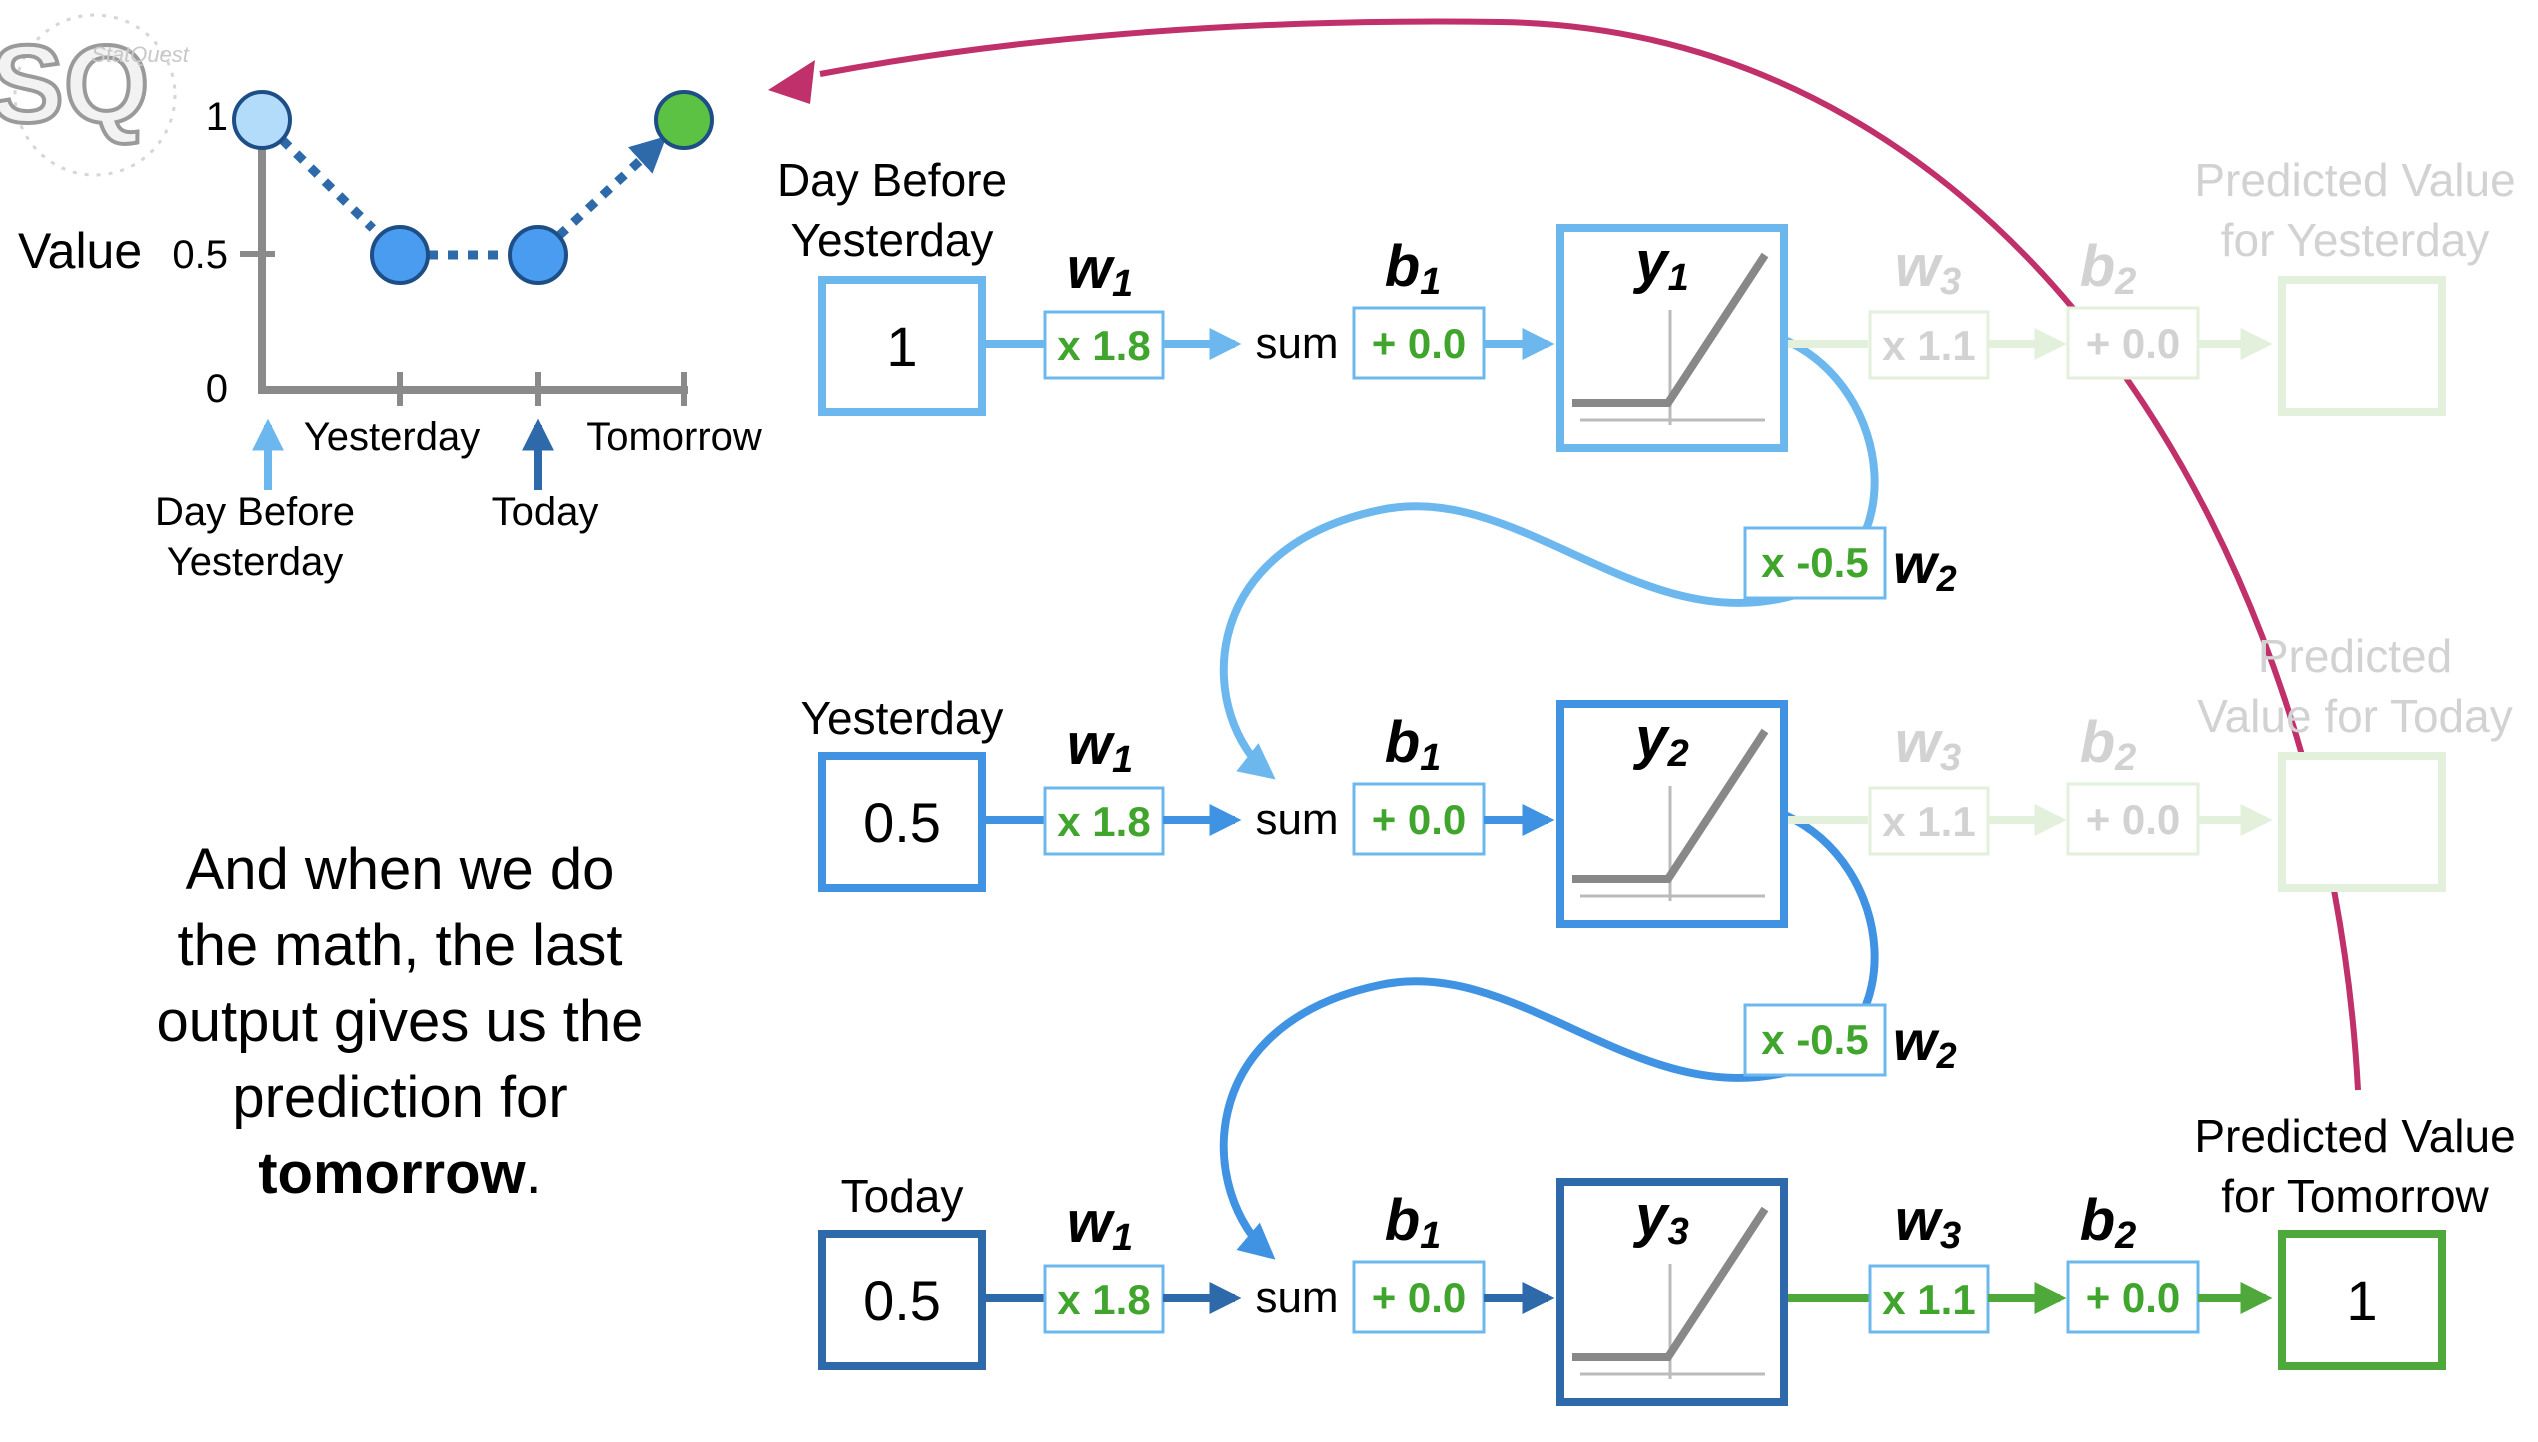 This screenshot has width=2538, height=1442. What do you see at coordinates (1660, 264) in the screenshot?
I see `row-1-y-label: y1` at bounding box center [1660, 264].